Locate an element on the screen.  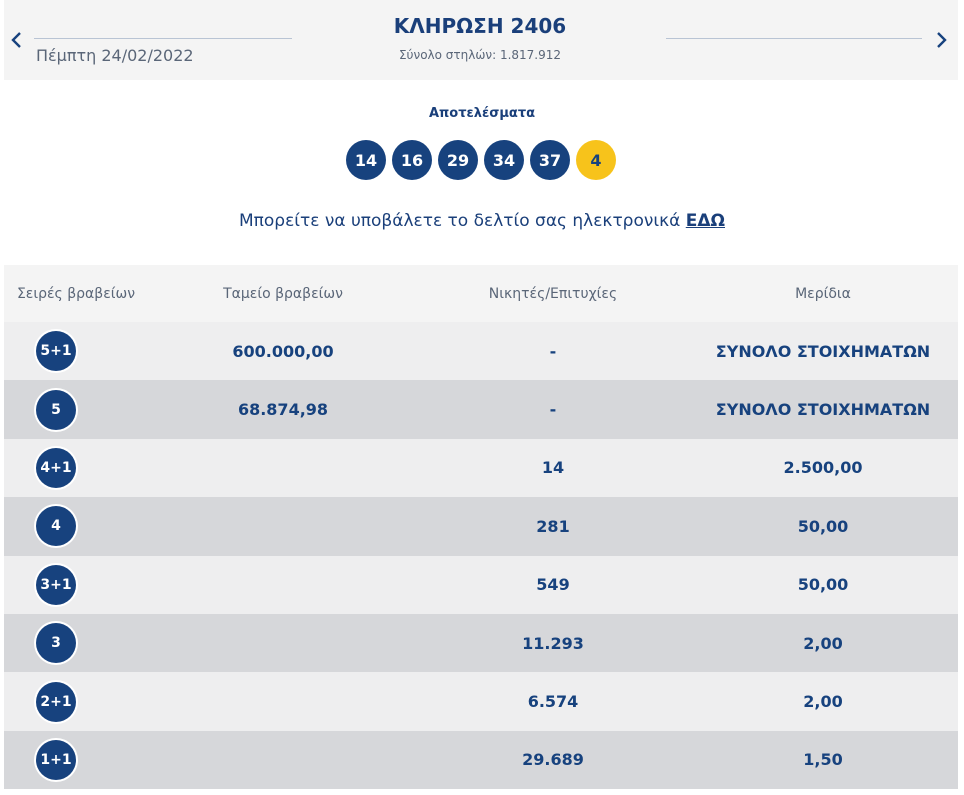
chevron-left-icon is located at coordinates (16, 40).